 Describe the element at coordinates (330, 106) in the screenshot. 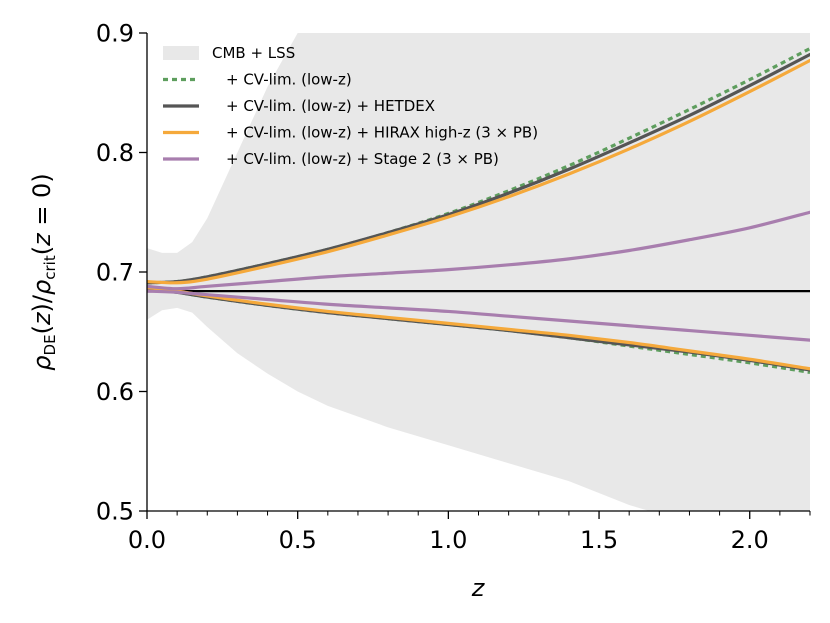

I see `legend-label-series-1: + CV-lim. (low-z) + HETDEX` at that location.